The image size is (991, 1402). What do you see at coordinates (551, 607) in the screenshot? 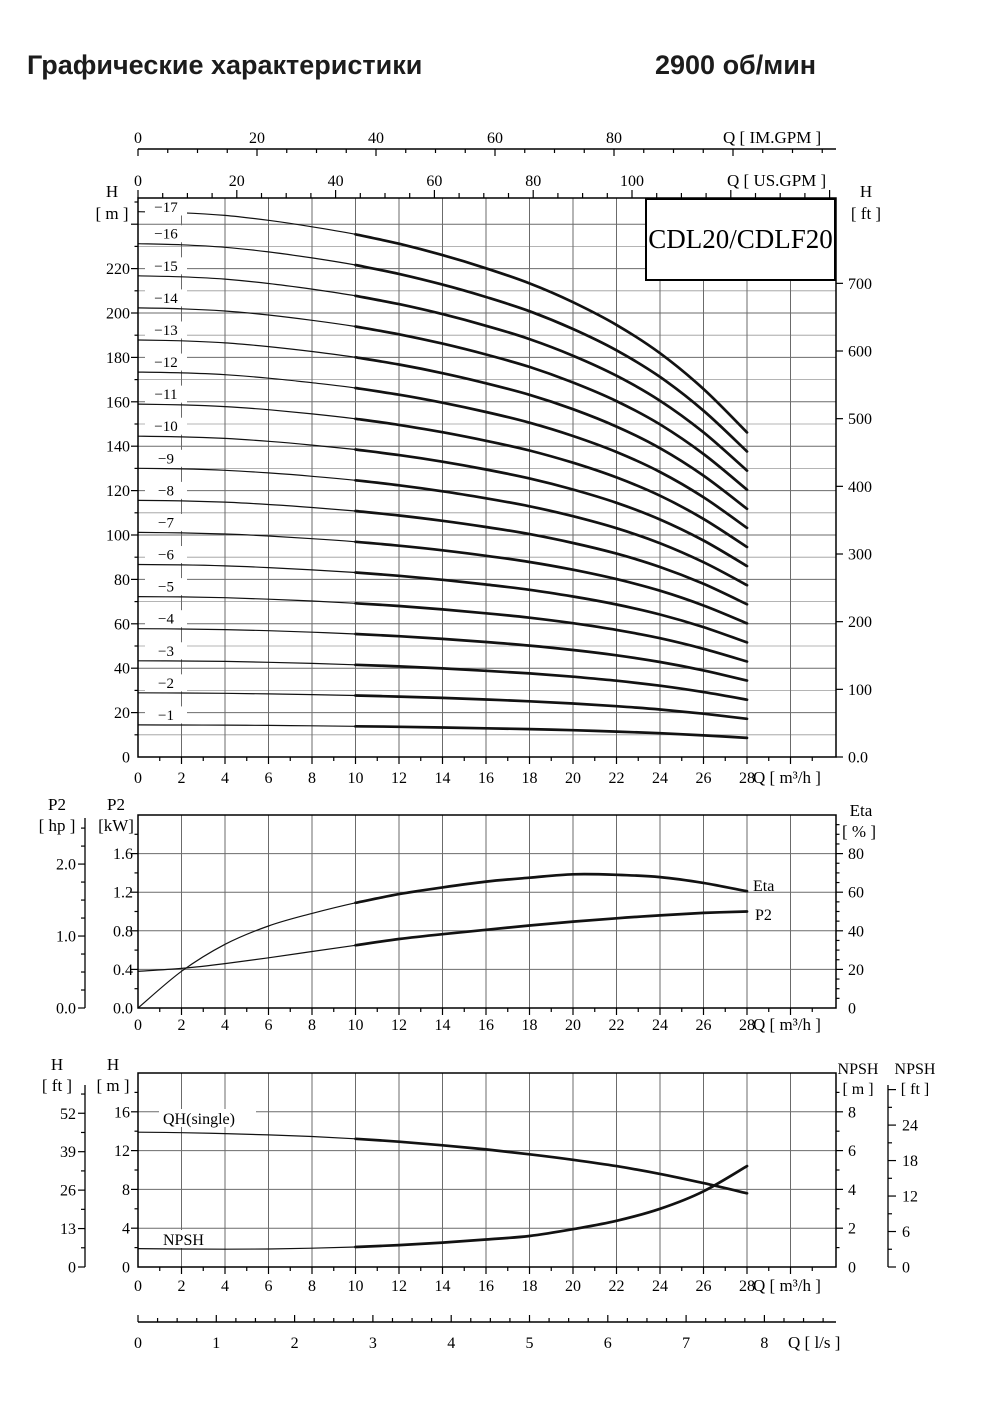
I see `curve-stage-6-thick` at bounding box center [551, 607].